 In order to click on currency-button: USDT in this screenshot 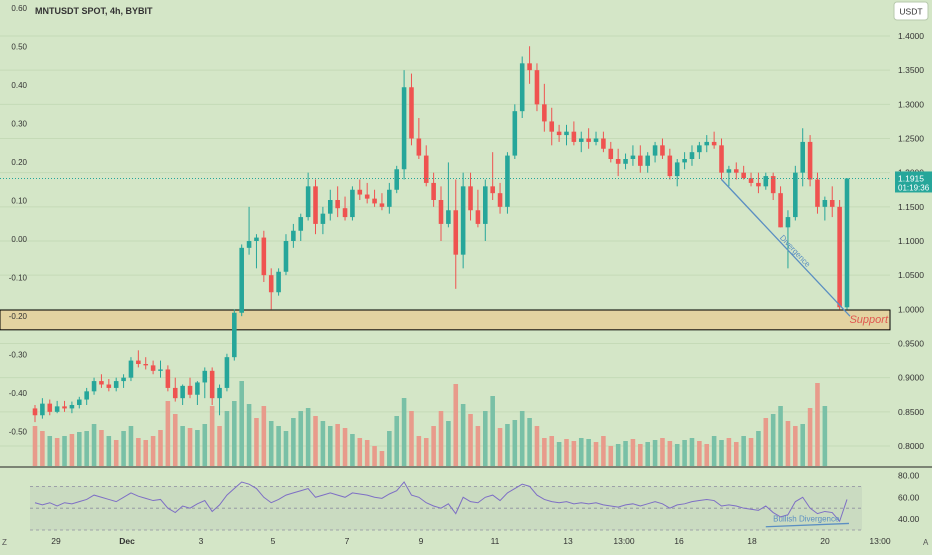, I will do `click(911, 11)`.